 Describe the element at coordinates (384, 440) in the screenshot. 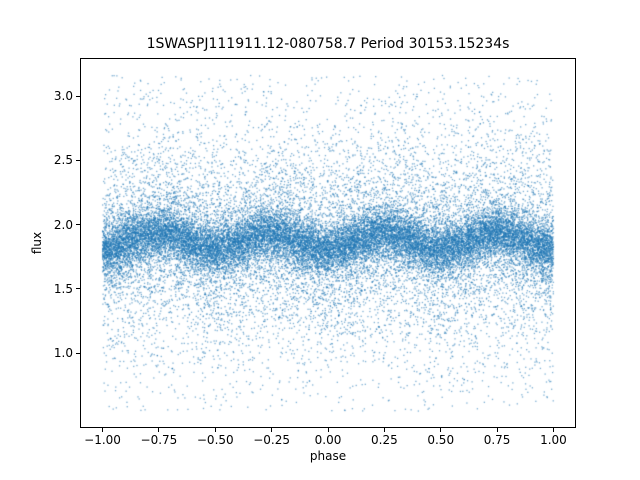

I see `x-tick-label: 0.25` at that location.